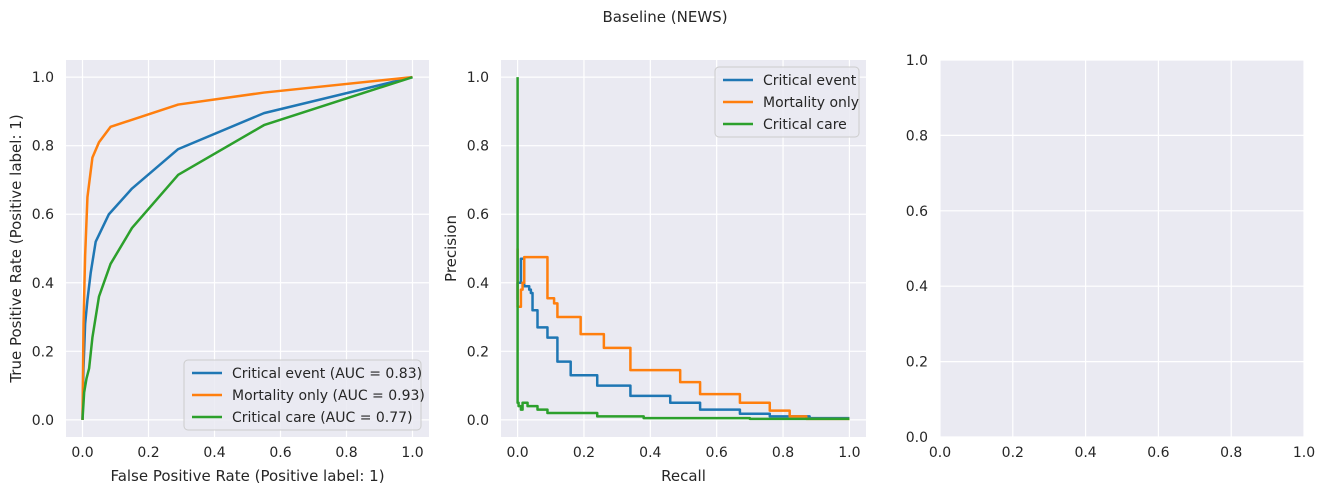  I want to click on y-axis-label: Precision, so click(451, 248).